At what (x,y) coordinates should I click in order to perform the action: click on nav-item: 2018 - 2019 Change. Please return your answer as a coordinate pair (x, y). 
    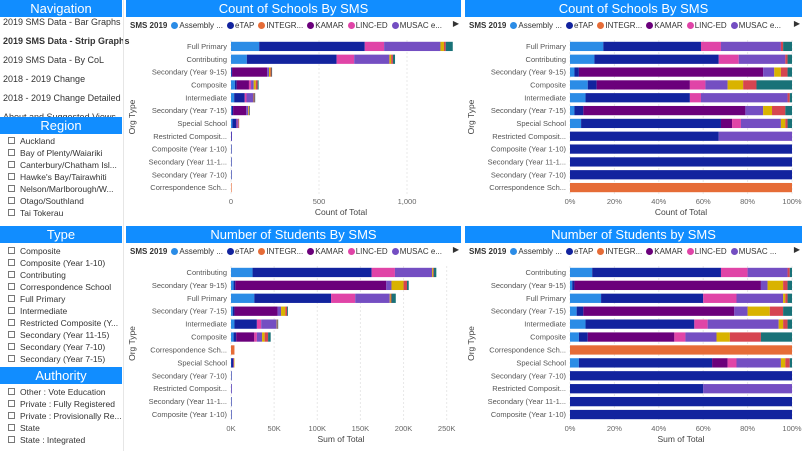
    Looking at the image, I should click on (44, 79).